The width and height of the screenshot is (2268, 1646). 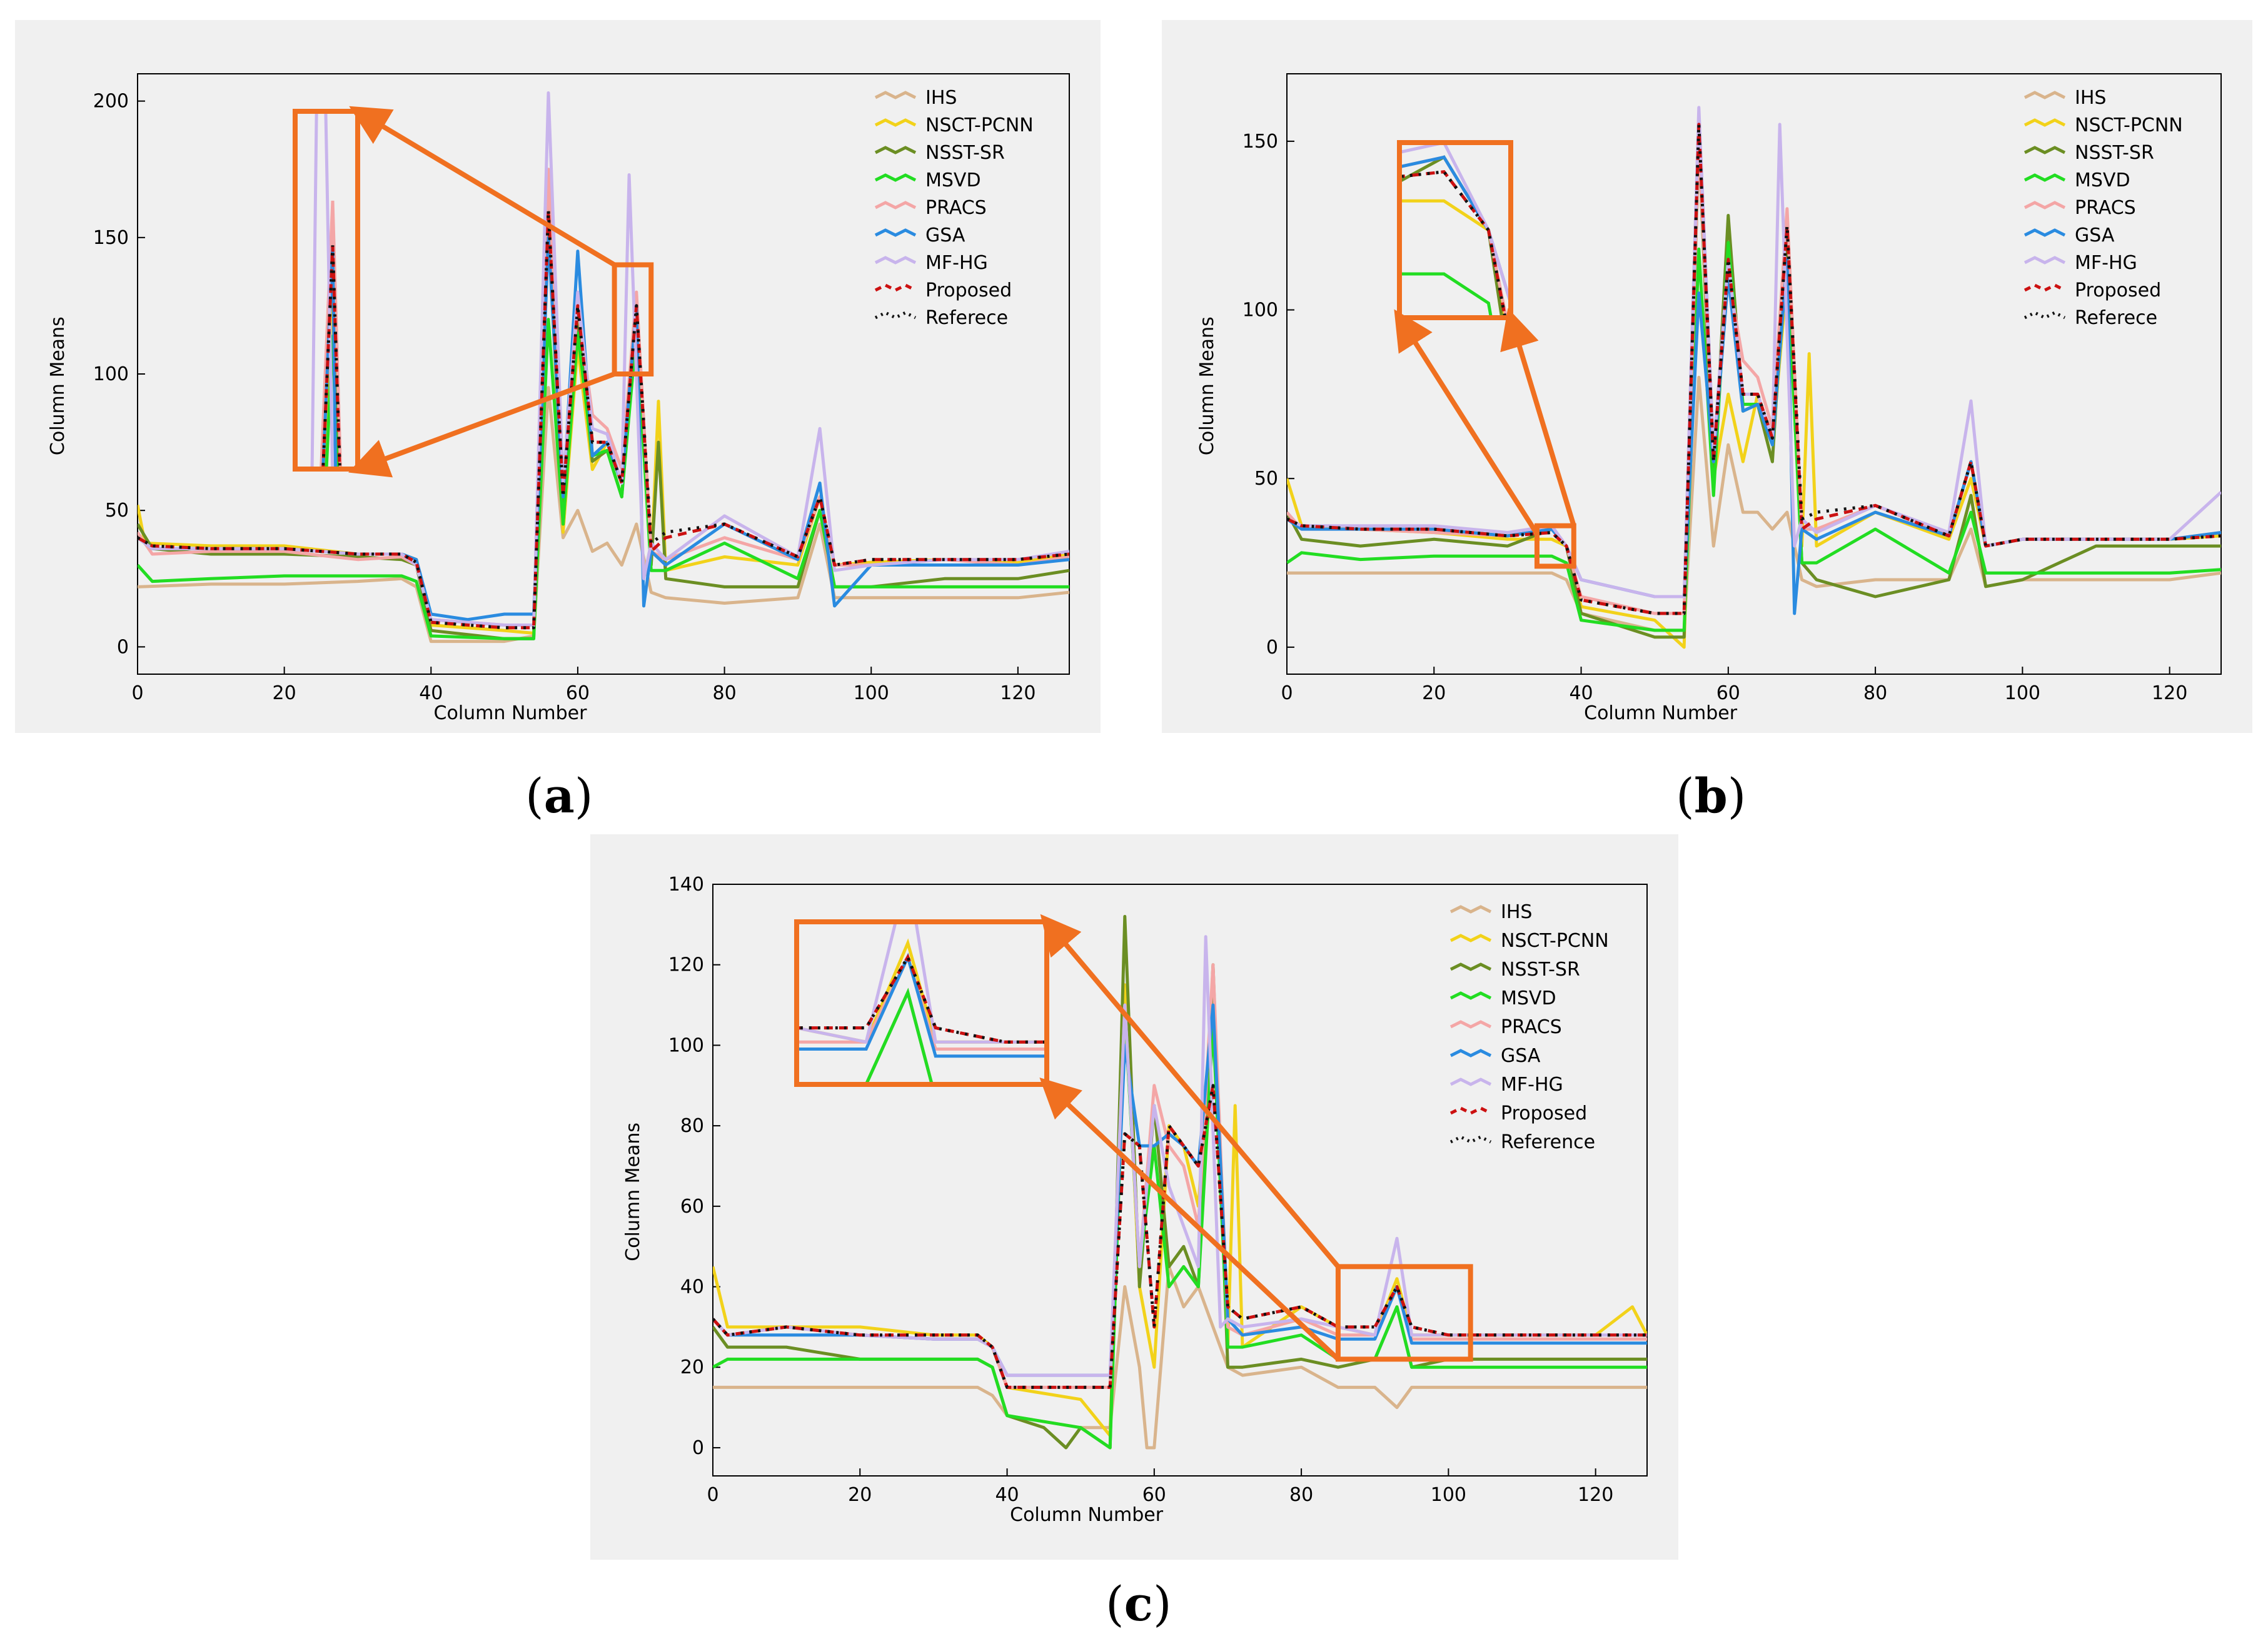 I want to click on y-tick-label: 50, so click(x=1266, y=479).